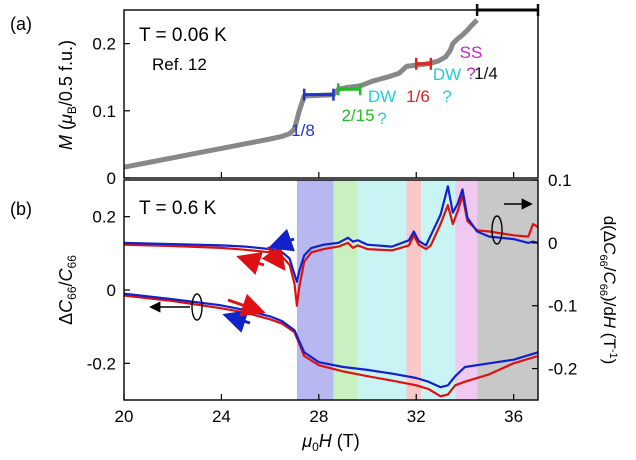  Describe the element at coordinates (562, 369) in the screenshot. I see `panel-b-ytick-right-label-0: -0.2` at that location.